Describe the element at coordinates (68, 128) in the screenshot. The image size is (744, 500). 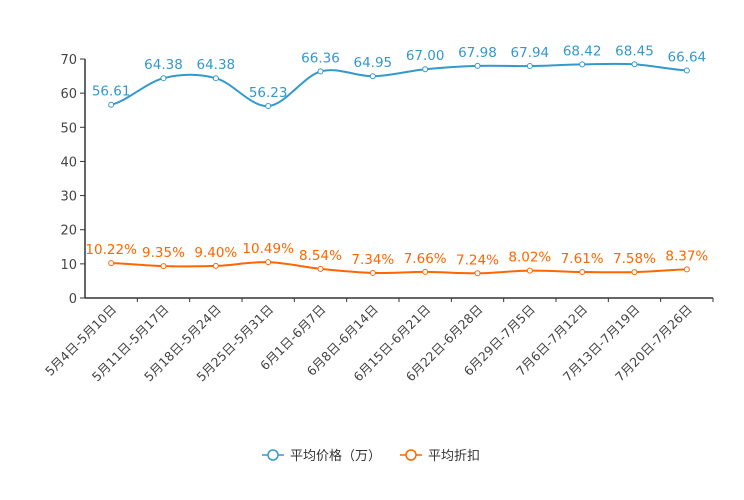
I see `y-tick-label: 50` at that location.